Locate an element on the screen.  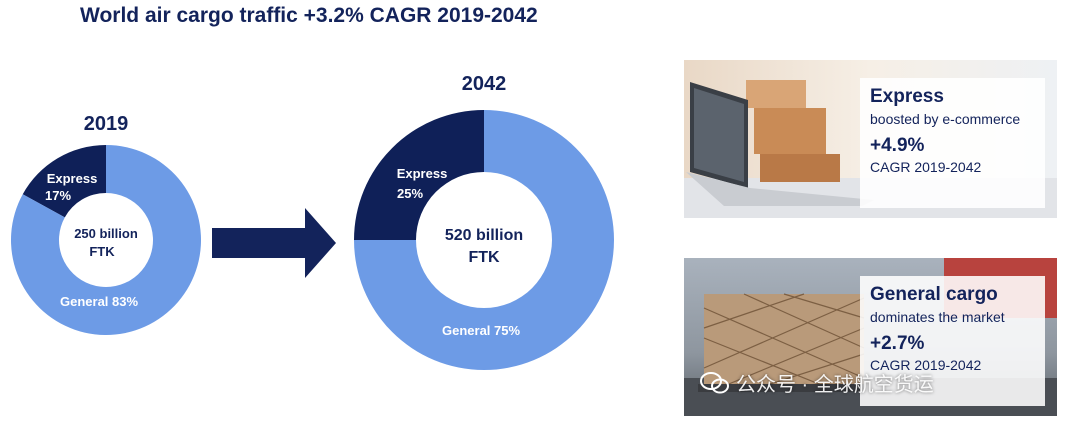
center-label-2019-line2: FTK is located at coordinates (102, 251).